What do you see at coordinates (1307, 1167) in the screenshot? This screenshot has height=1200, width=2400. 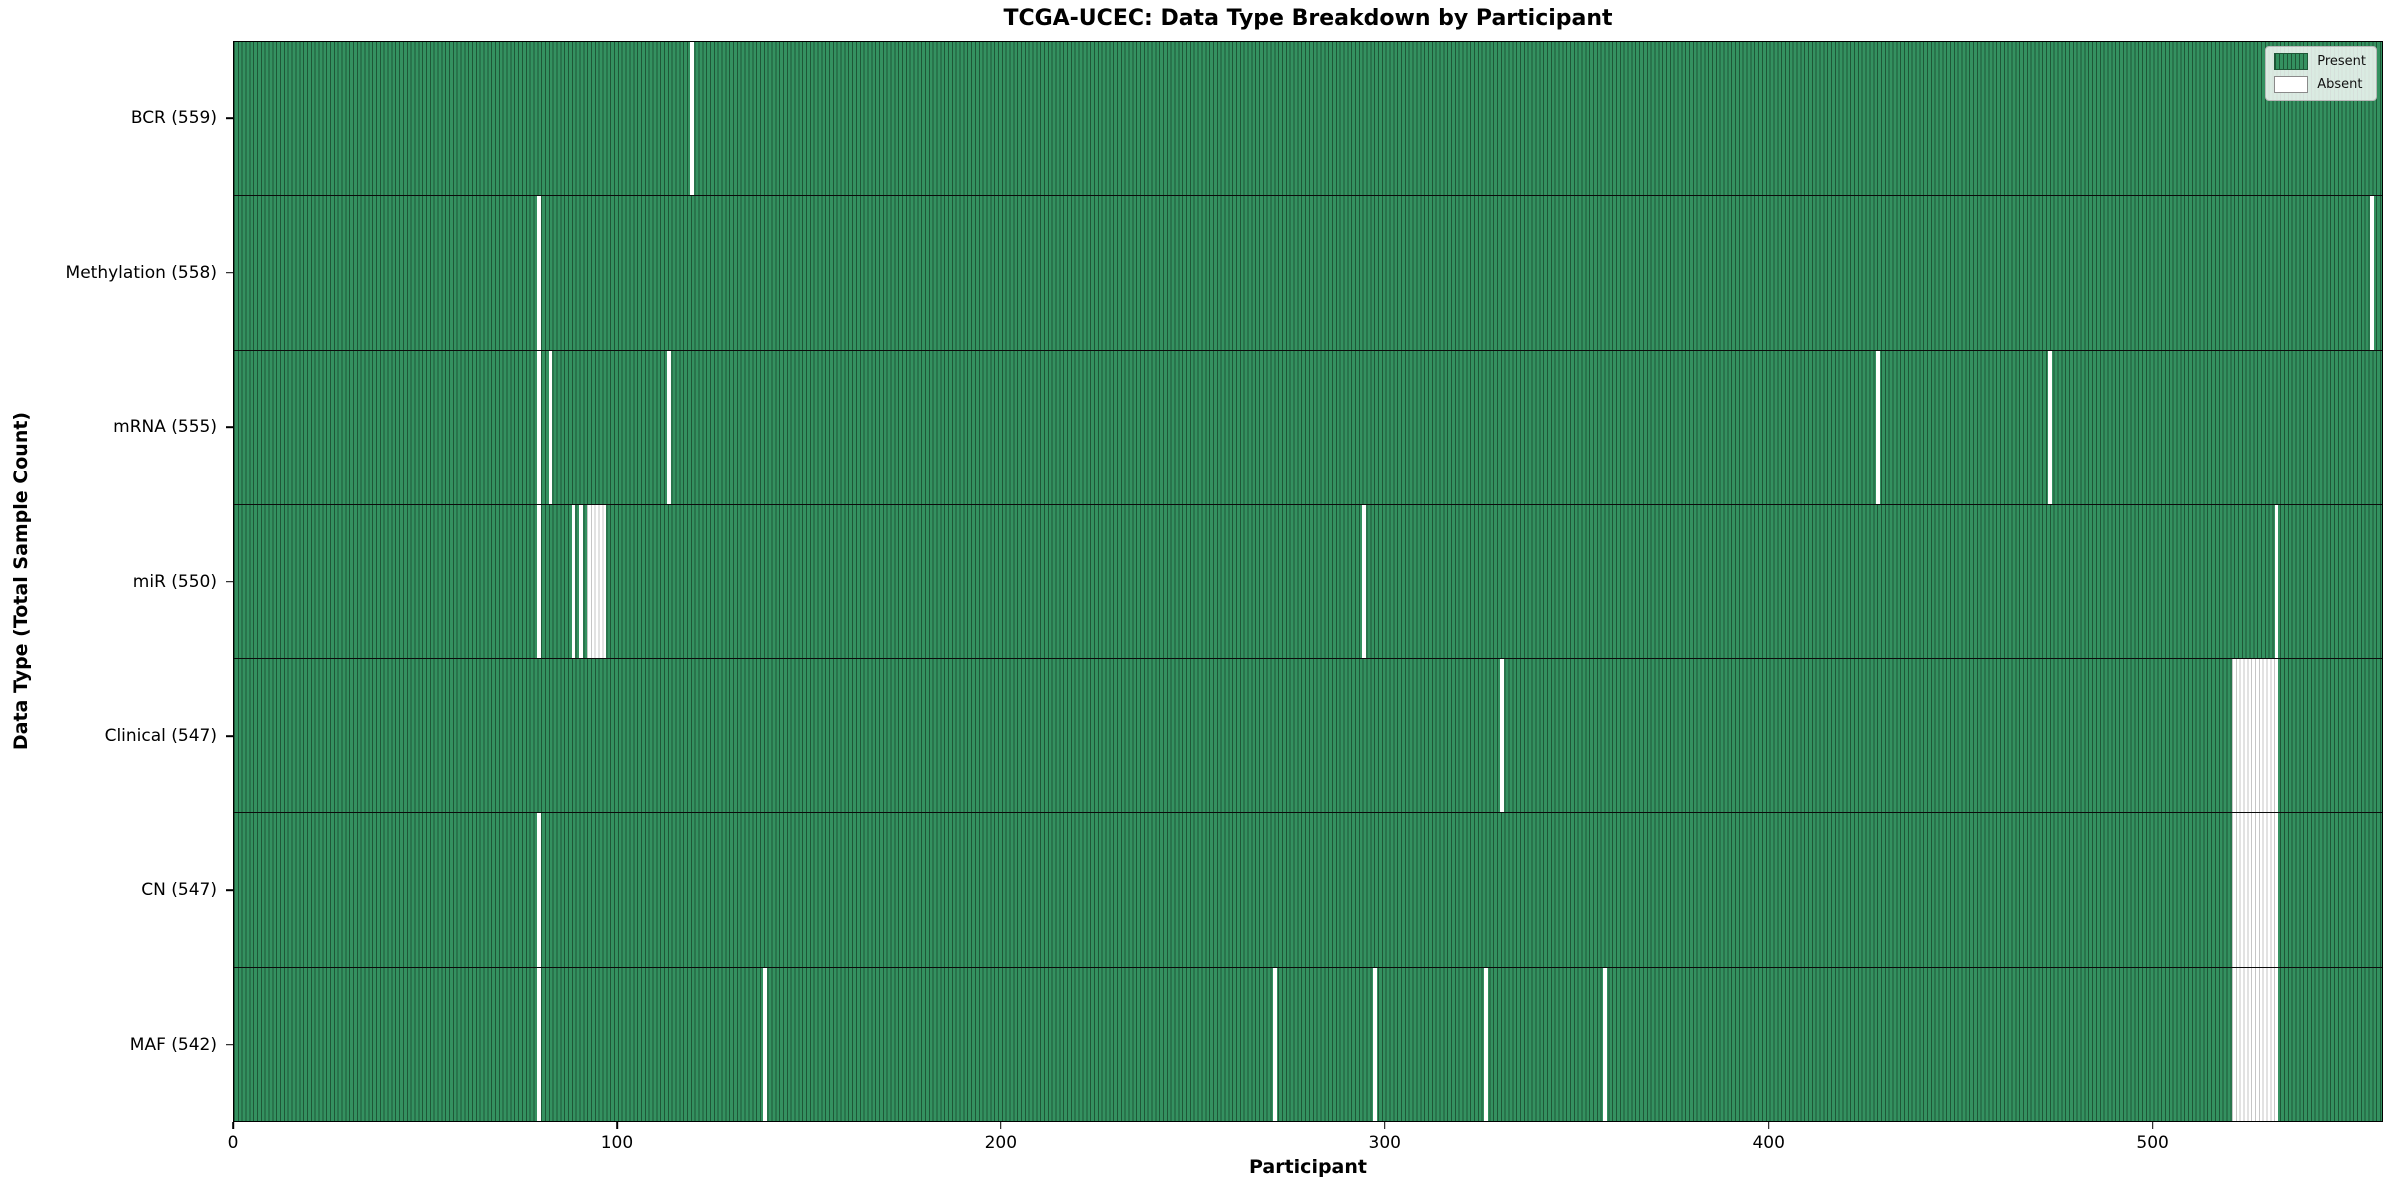 I see `x-axis-label: Participant` at bounding box center [1307, 1167].